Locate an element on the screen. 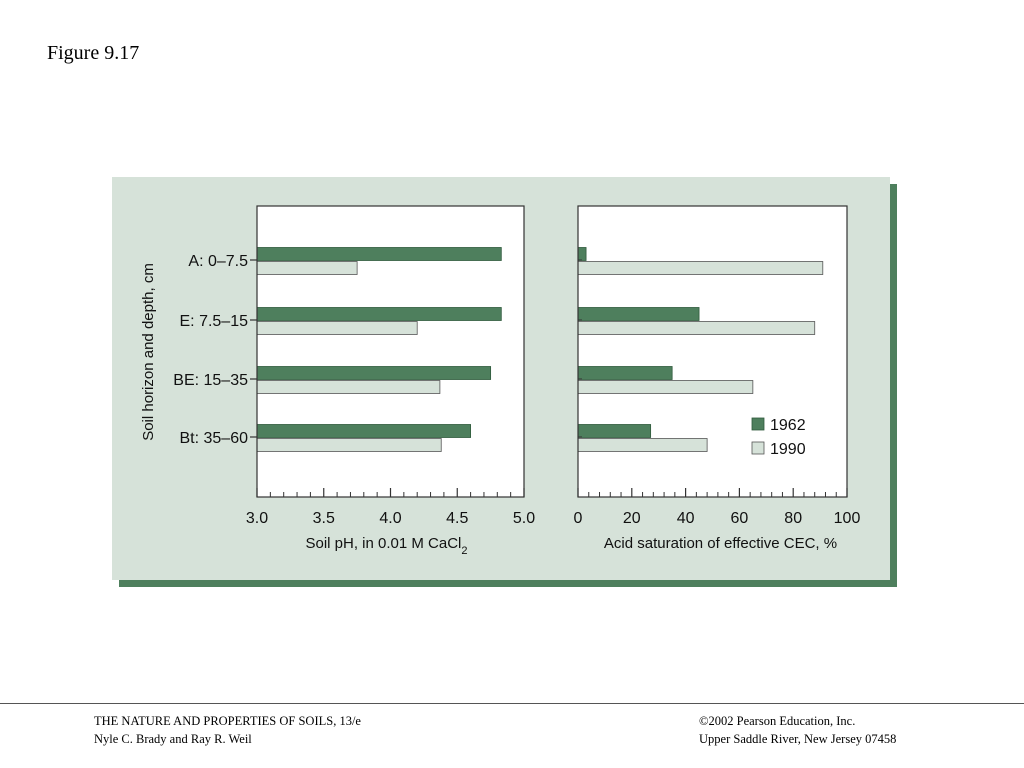 The width and height of the screenshot is (1024, 768). ph-xtick-label: 5.0 is located at coordinates (524, 518).